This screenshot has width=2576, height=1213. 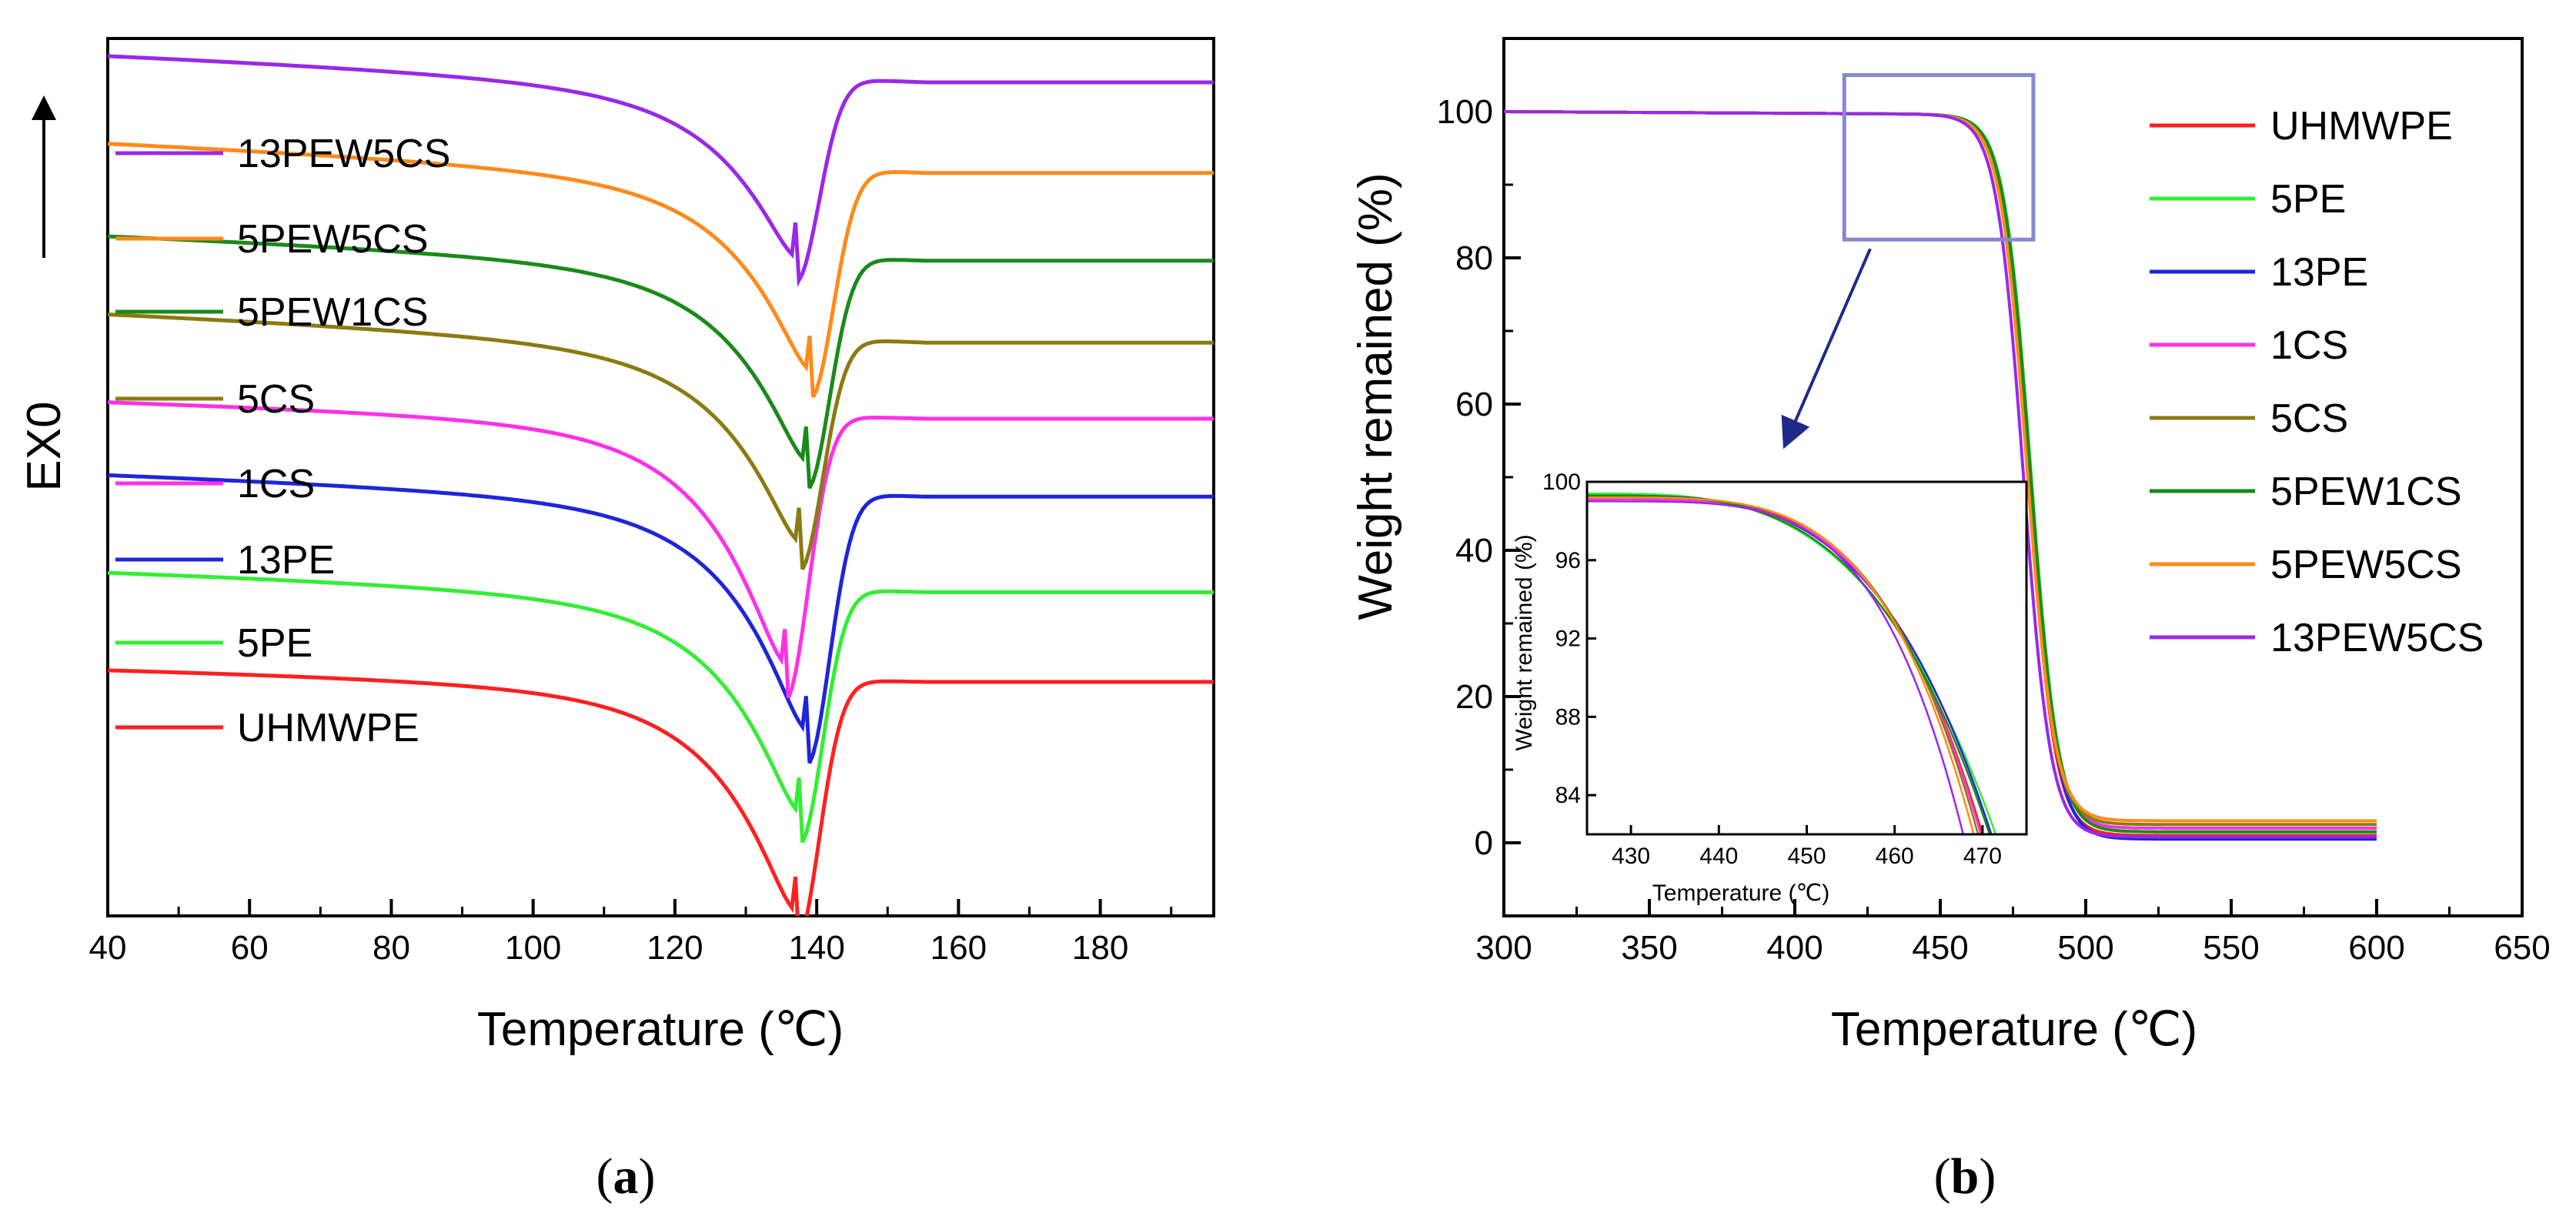 I want to click on inset-curve-13pew5cs, so click(x=1776, y=667).